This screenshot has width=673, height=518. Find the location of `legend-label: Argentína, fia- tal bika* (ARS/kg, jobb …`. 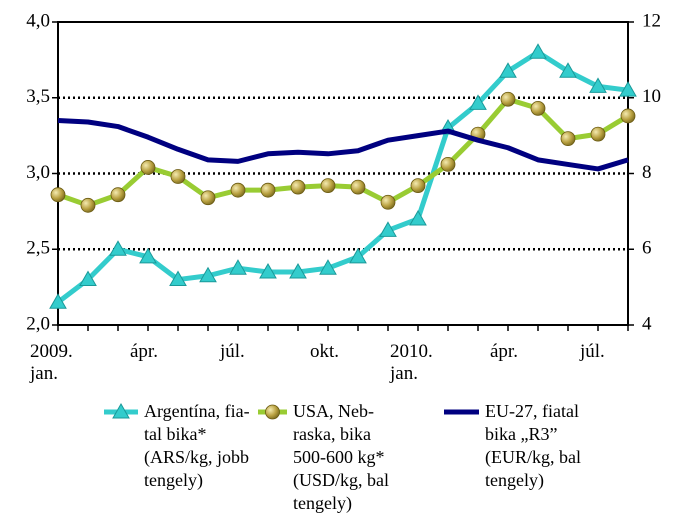

legend-label: Argentína, fia- tal bika* (ARS/kg, jobb … is located at coordinates (197, 445).